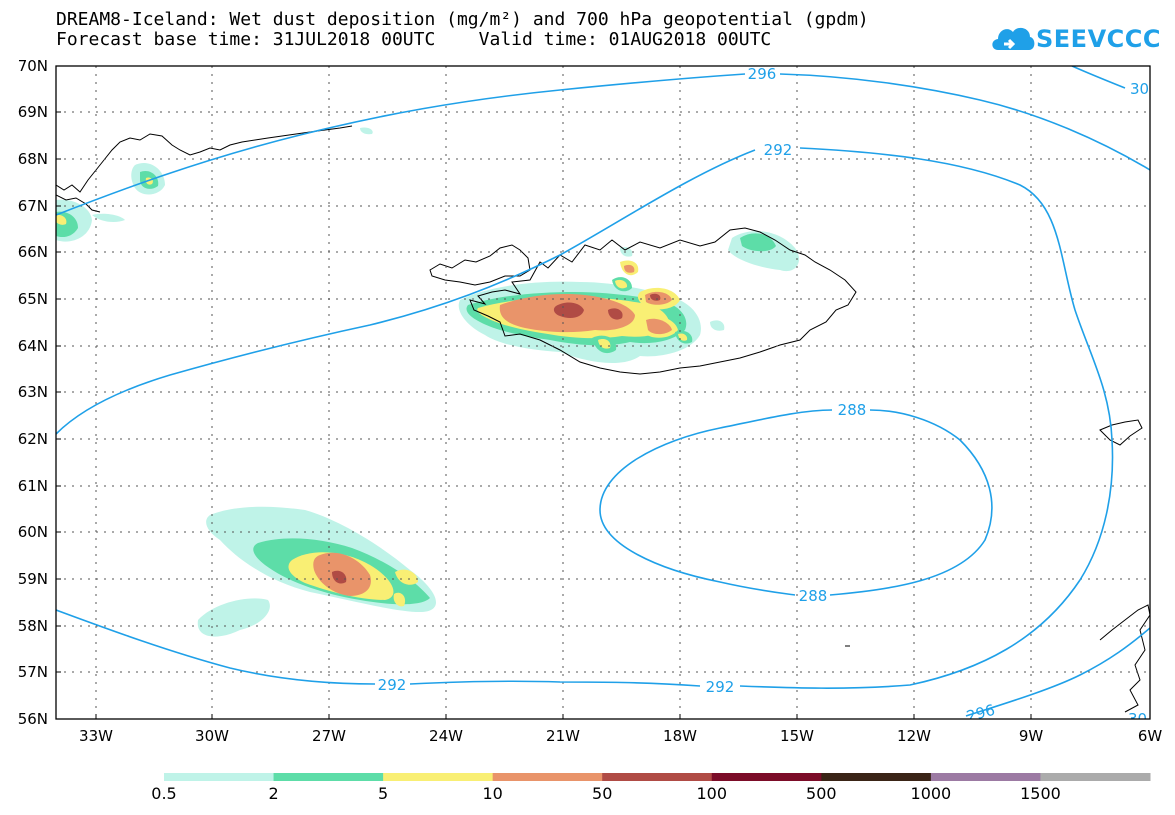 This screenshot has width=1175, height=815. Describe the element at coordinates (663, 301) in the screenshot. I see `iceland-coastline` at that location.